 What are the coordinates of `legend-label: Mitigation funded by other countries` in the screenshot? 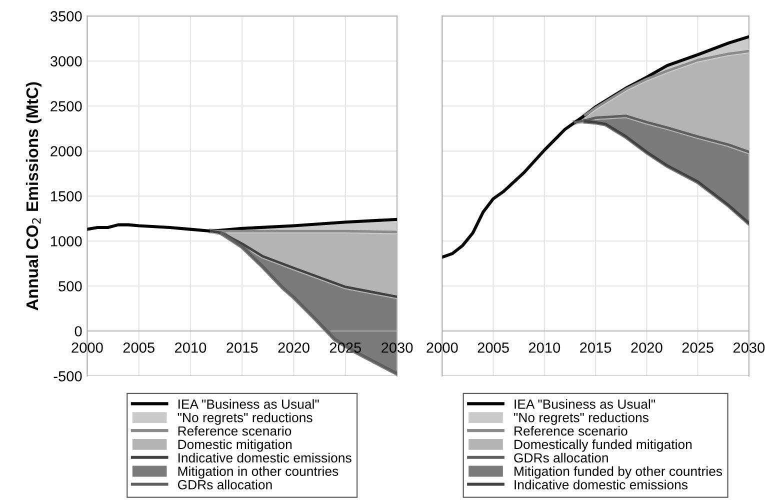 It's located at (618, 472).